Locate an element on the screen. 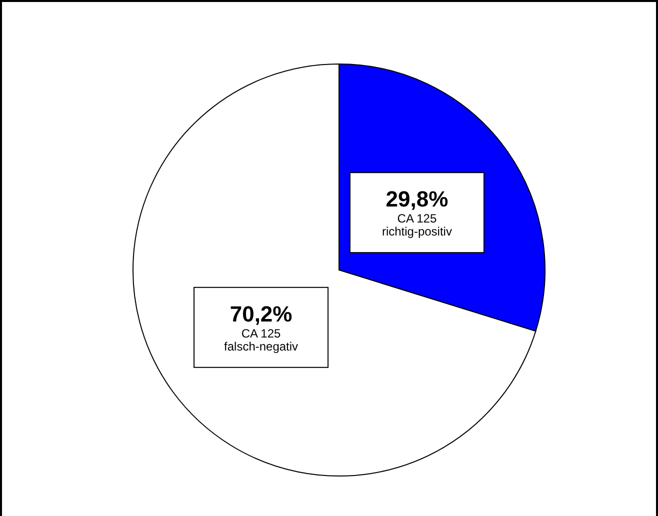  slice-label: CA 125 falsch-negativ is located at coordinates (261, 340).